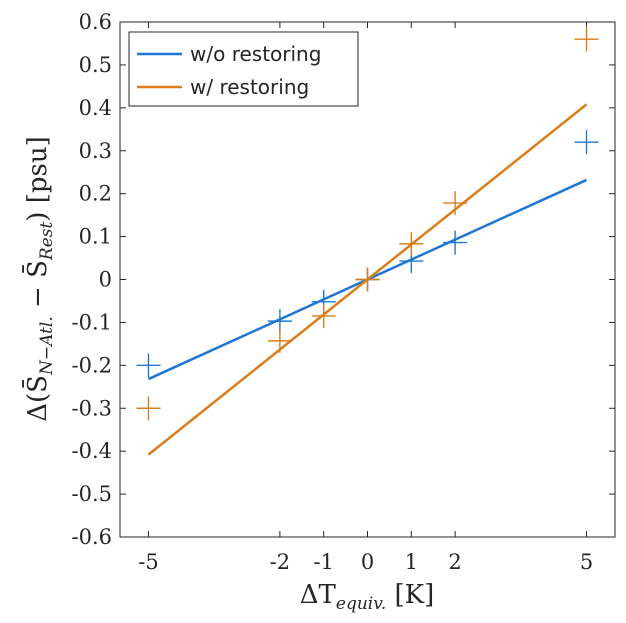 This screenshot has height=623, width=626. What do you see at coordinates (367, 562) in the screenshot?
I see `x-tick-label: 0` at bounding box center [367, 562].